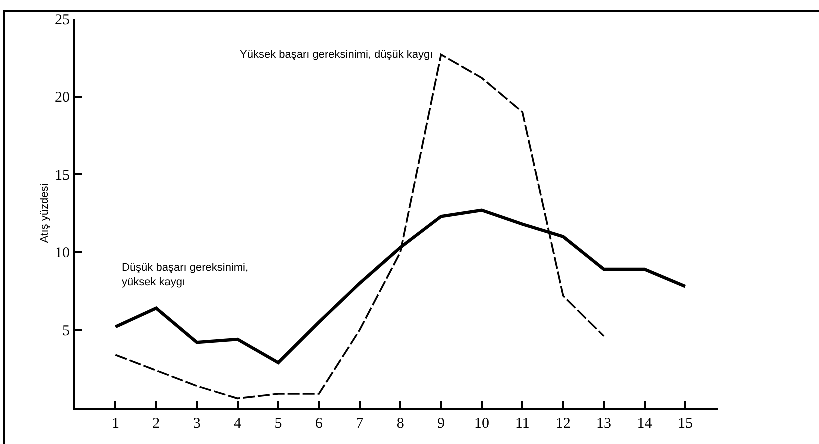  I want to click on y-tick-label: 20, so click(62, 98).